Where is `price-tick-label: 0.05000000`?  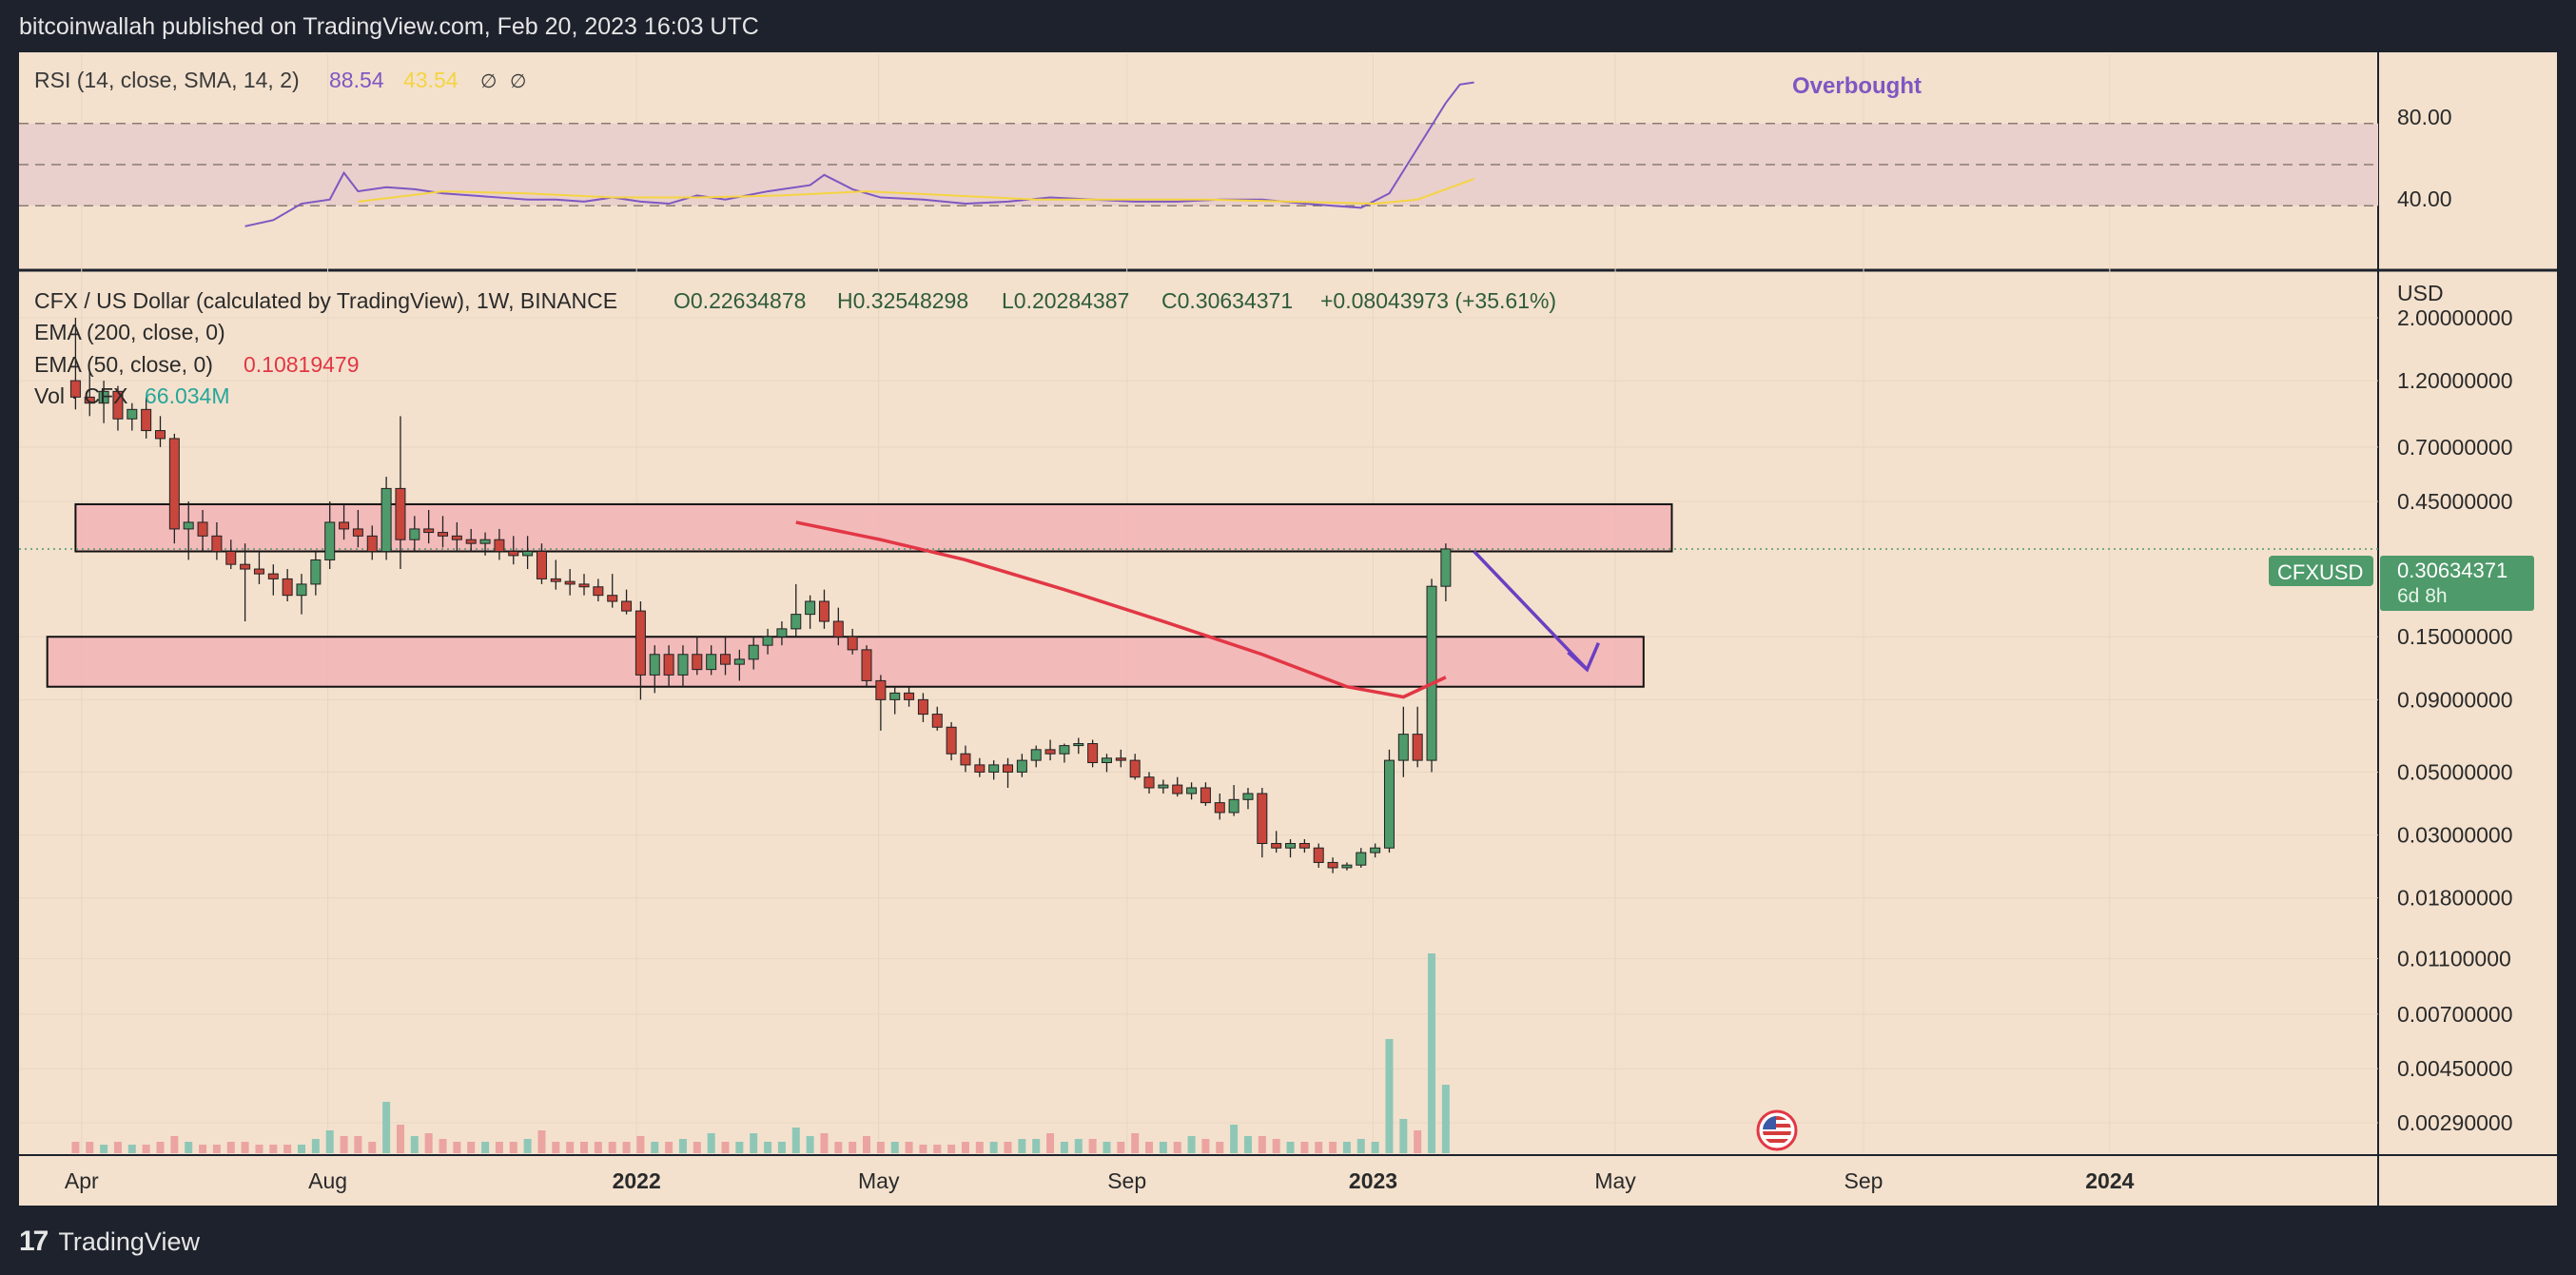 price-tick-label: 0.05000000 is located at coordinates (2455, 772).